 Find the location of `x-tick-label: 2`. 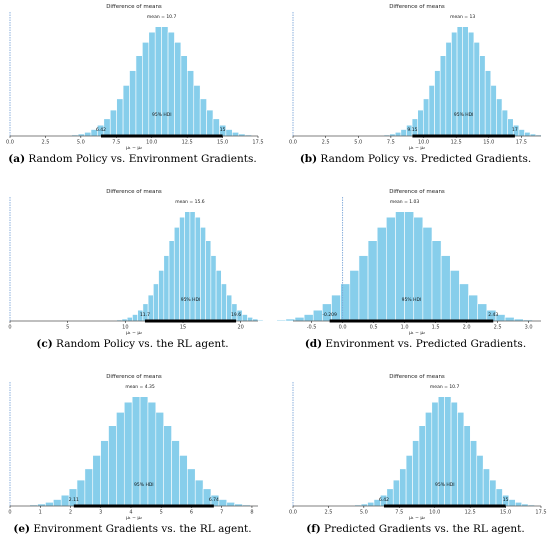

x-tick-label: 2 is located at coordinates (70, 513).